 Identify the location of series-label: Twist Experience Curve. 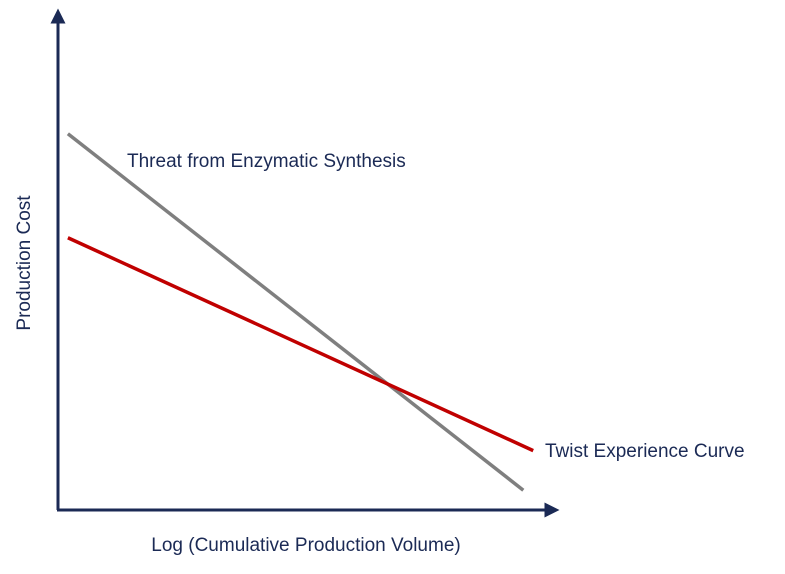
(645, 451).